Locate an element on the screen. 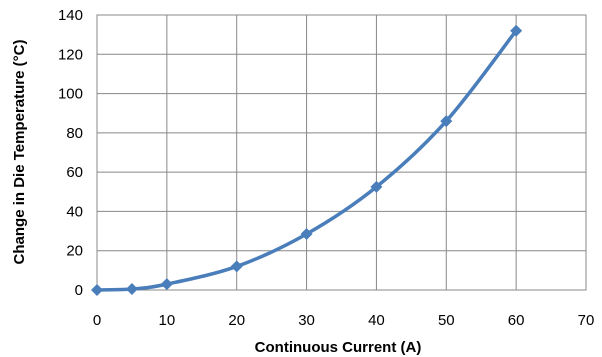 Image resolution: width=602 pixels, height=357 pixels. x-tick-label: 10 is located at coordinates (167, 320).